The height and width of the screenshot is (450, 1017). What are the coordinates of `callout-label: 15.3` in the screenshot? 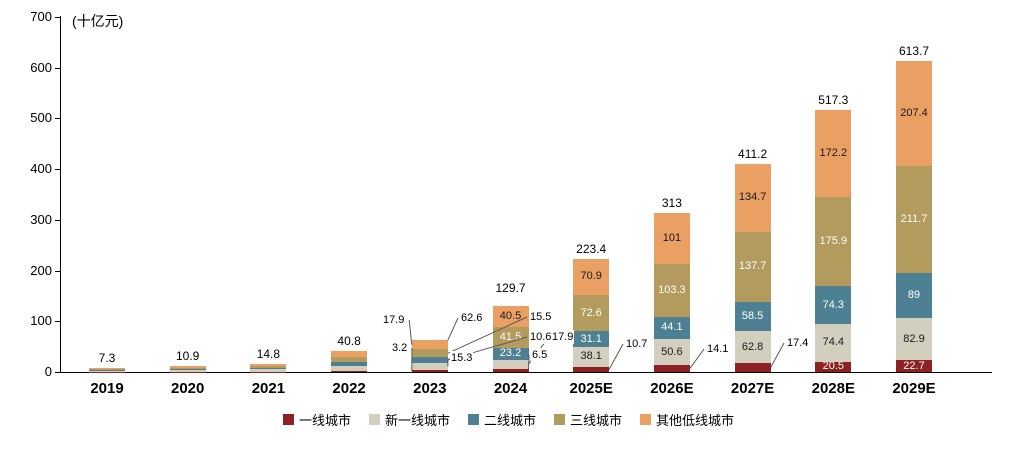 It's located at (462, 358).